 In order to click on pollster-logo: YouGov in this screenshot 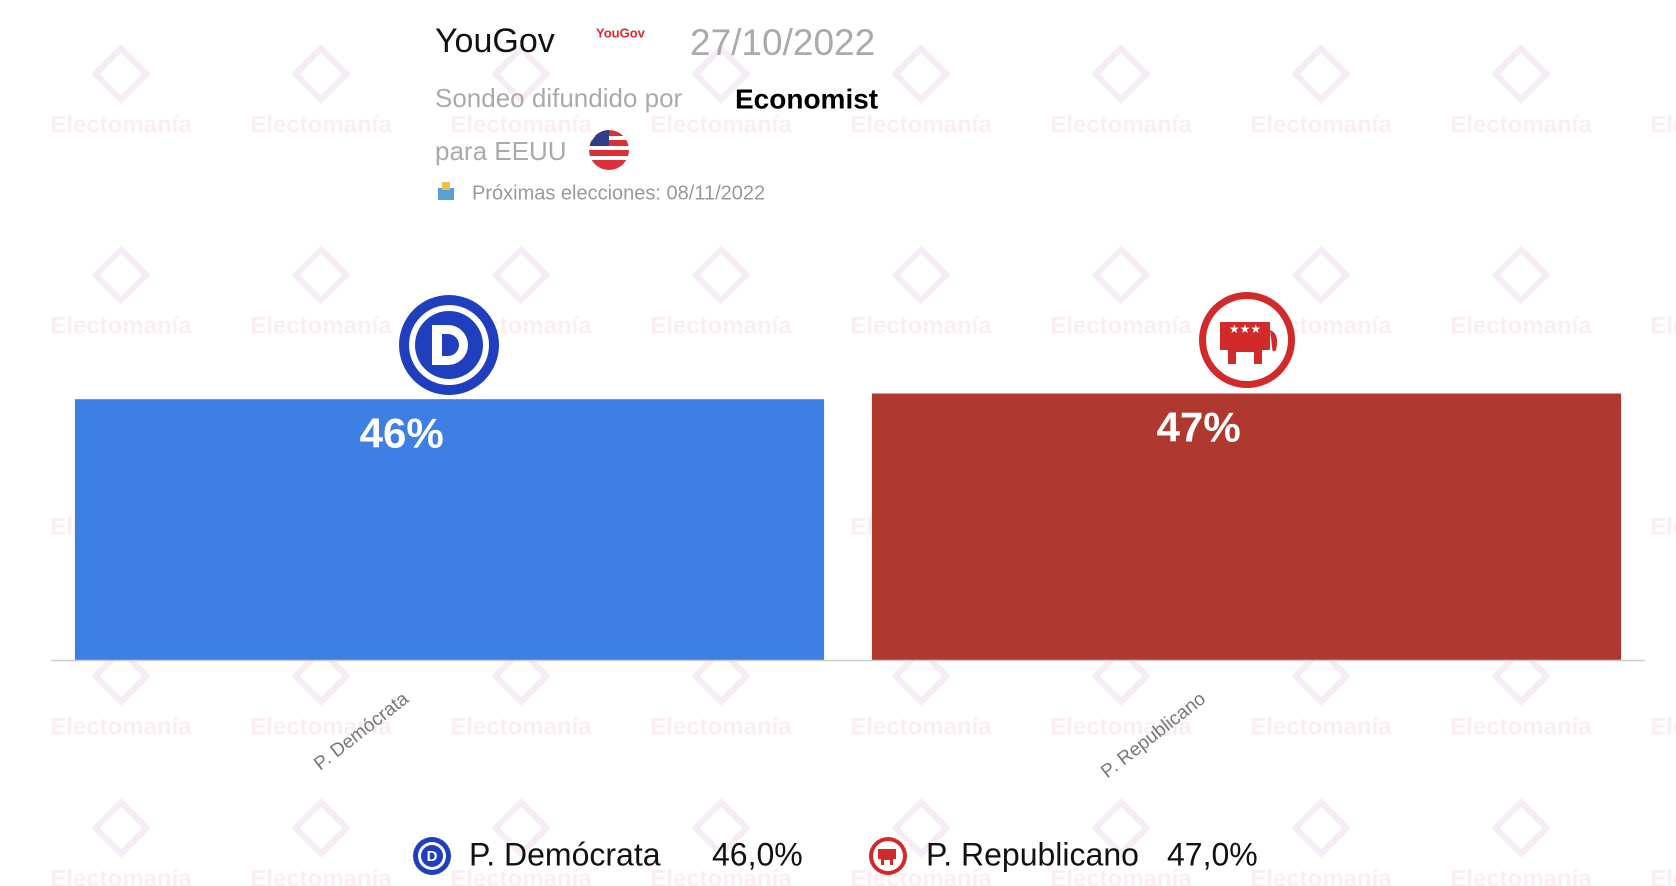, I will do `click(621, 32)`.